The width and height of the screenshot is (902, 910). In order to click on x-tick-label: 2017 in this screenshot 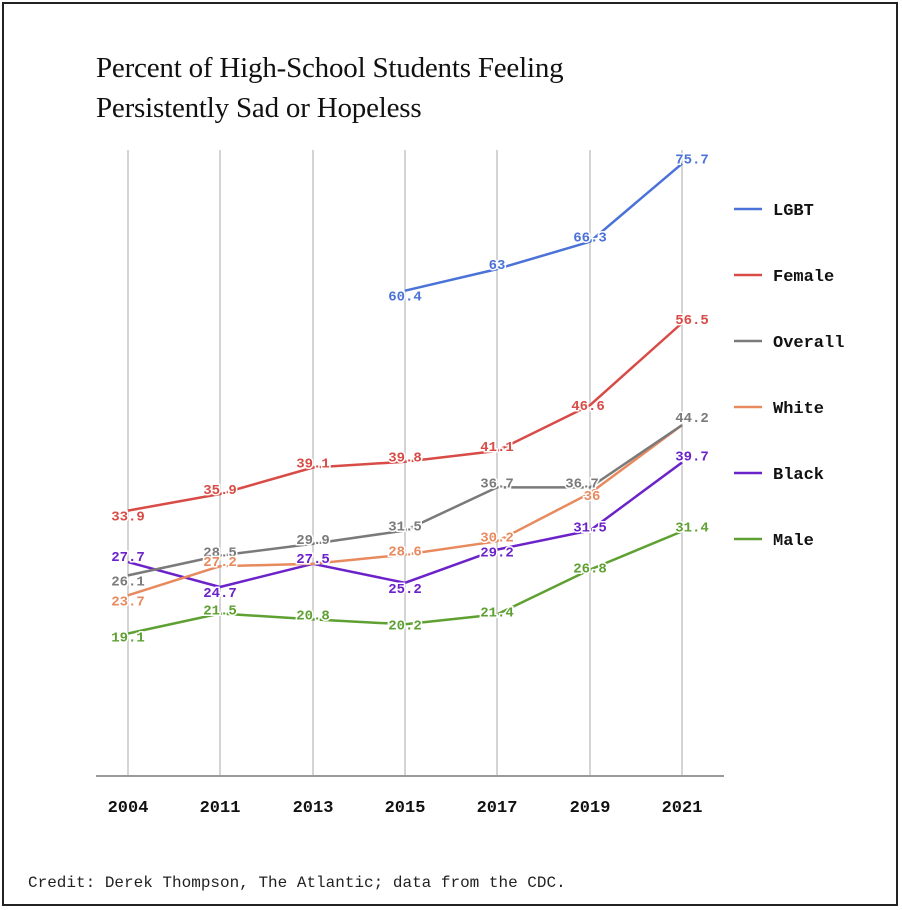, I will do `click(497, 808)`.